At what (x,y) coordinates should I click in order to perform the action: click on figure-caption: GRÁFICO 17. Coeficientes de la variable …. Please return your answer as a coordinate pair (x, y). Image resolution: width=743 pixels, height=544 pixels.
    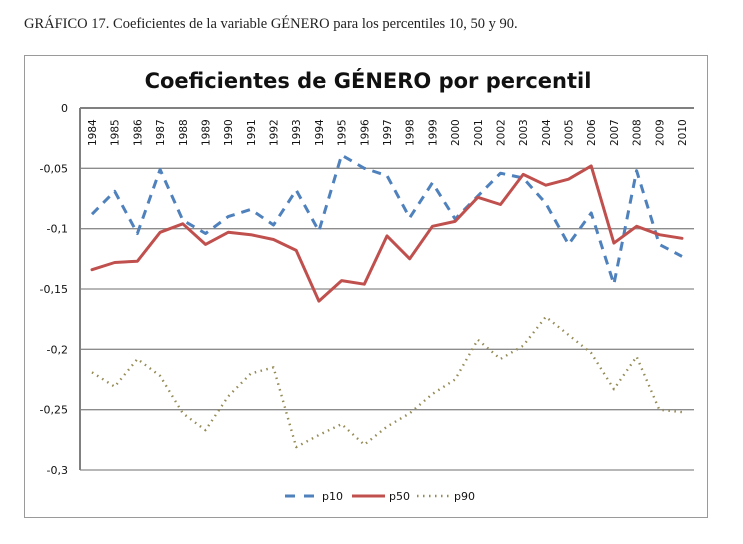
    Looking at the image, I should click on (271, 24).